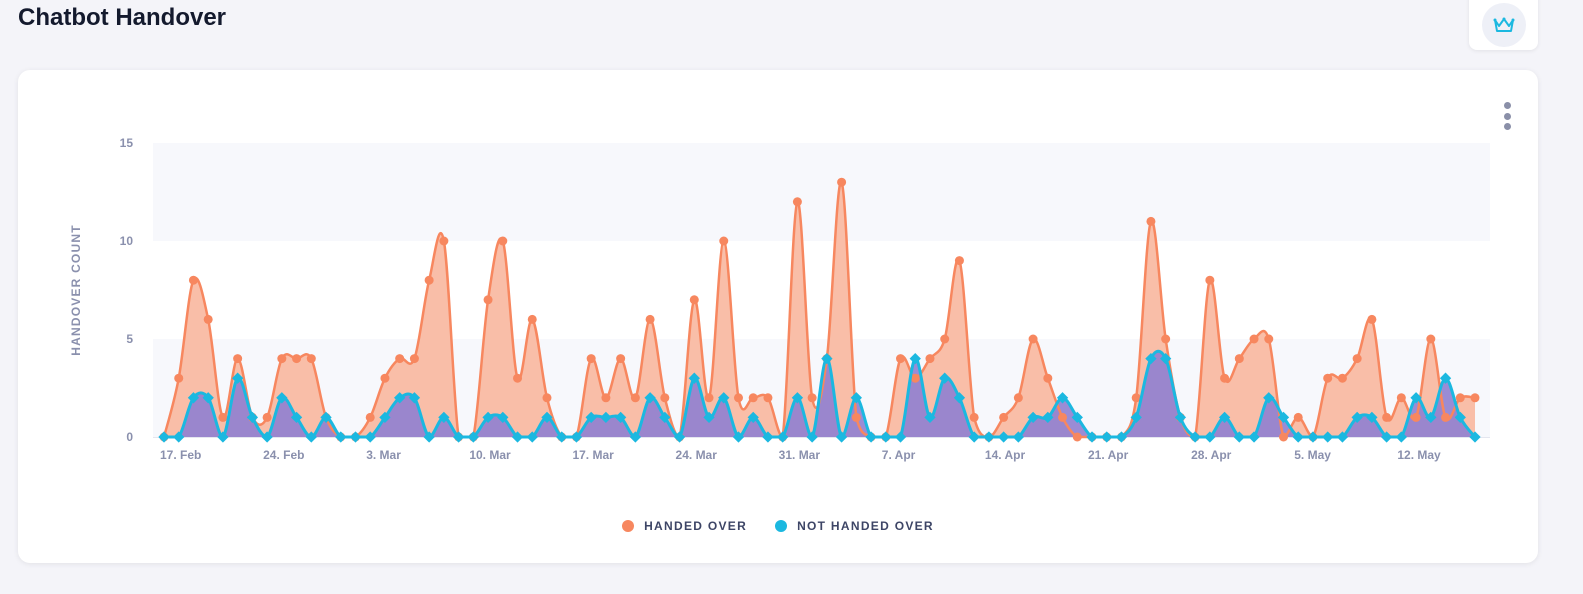 The height and width of the screenshot is (594, 1583). Describe the element at coordinates (684, 526) in the screenshot. I see `legend-item-handed-over: HANDED OVER` at that location.